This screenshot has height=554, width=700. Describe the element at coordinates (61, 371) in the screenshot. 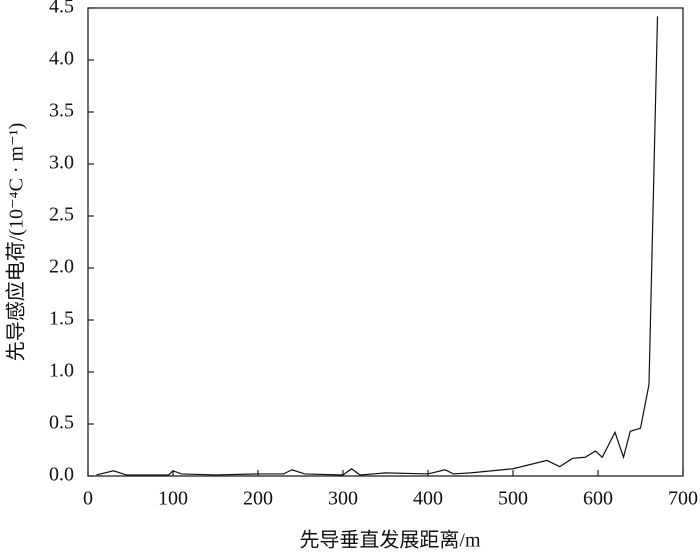

I see `y-tick-label: 1.0` at that location.